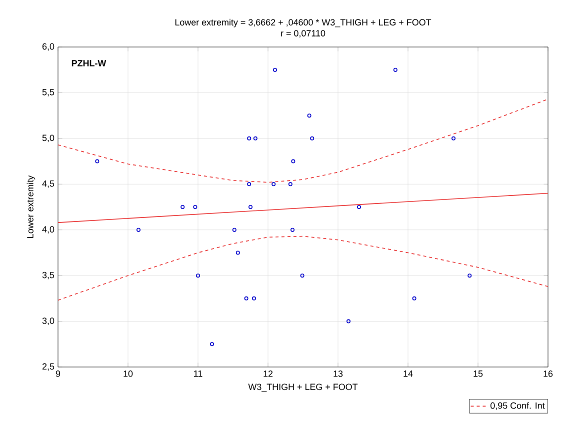  I want to click on x-tick-label: 12, so click(268, 373).